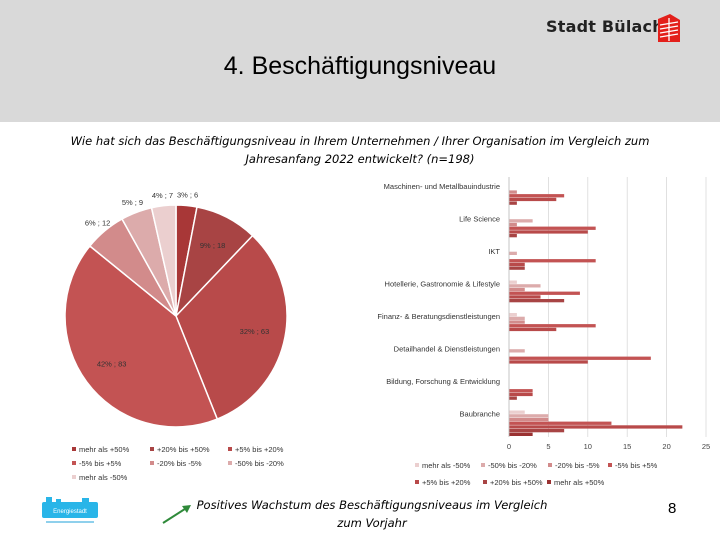 The width and height of the screenshot is (720, 540). I want to click on trend-arrow-icon, so click(176, 514).